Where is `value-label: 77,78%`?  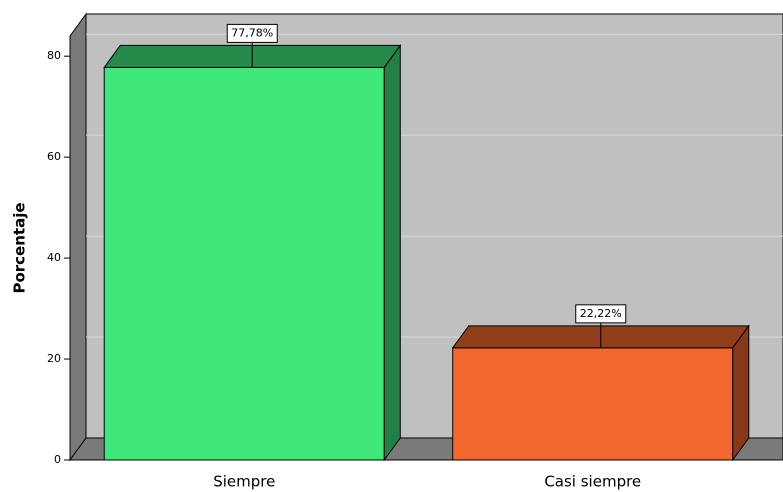
value-label: 77,78% is located at coordinates (252, 32).